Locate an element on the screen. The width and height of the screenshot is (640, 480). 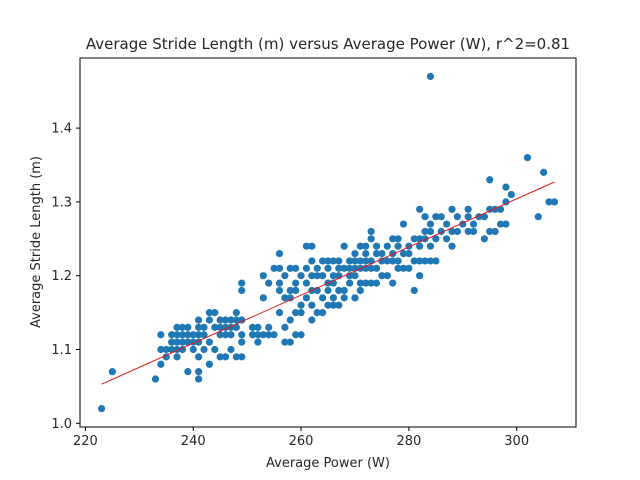
x-tick-label: 220 is located at coordinates (85, 441).